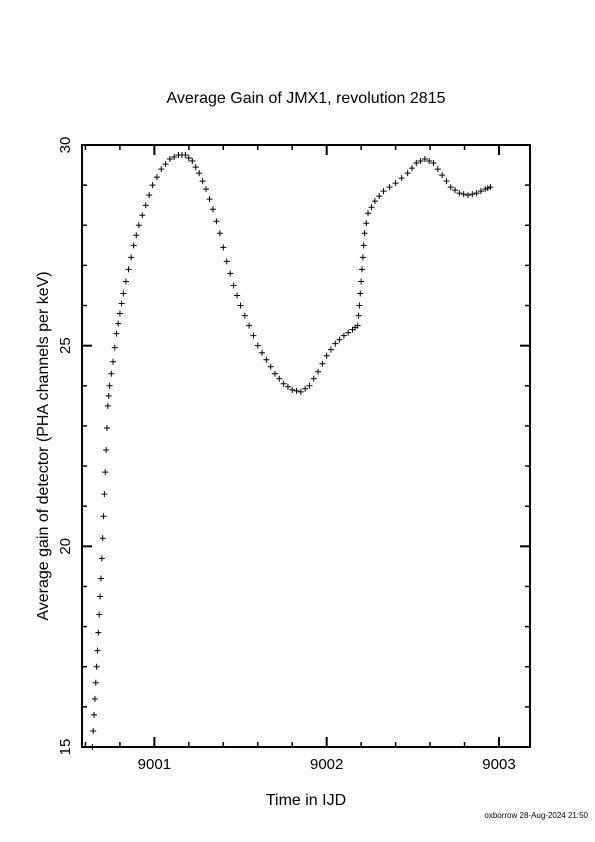 Image resolution: width=595 pixels, height=842 pixels. Describe the element at coordinates (498, 764) in the screenshot. I see `x-tick-label: 9003` at that location.